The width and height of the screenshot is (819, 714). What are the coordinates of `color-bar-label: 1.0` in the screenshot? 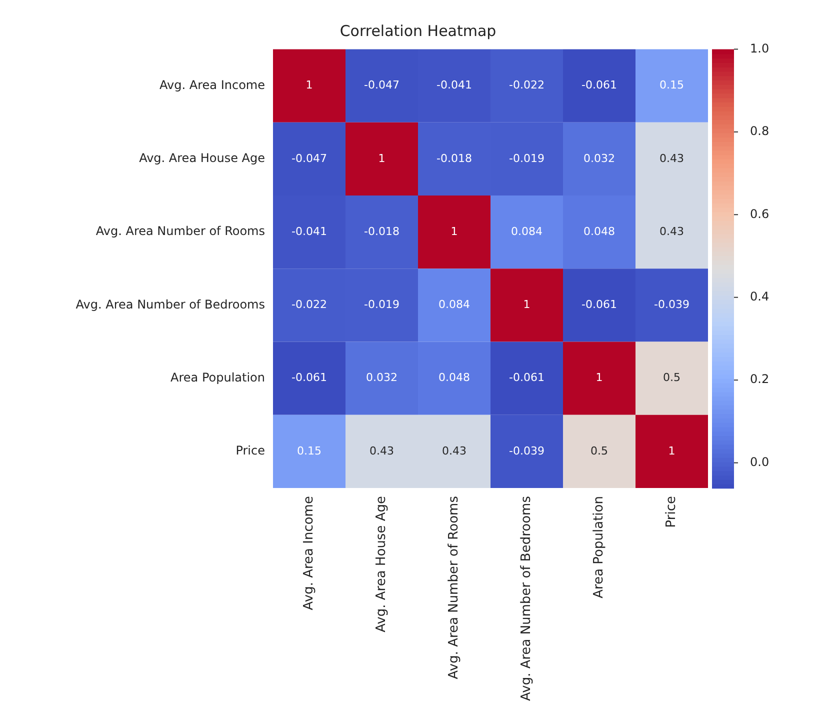 It's located at (760, 48).